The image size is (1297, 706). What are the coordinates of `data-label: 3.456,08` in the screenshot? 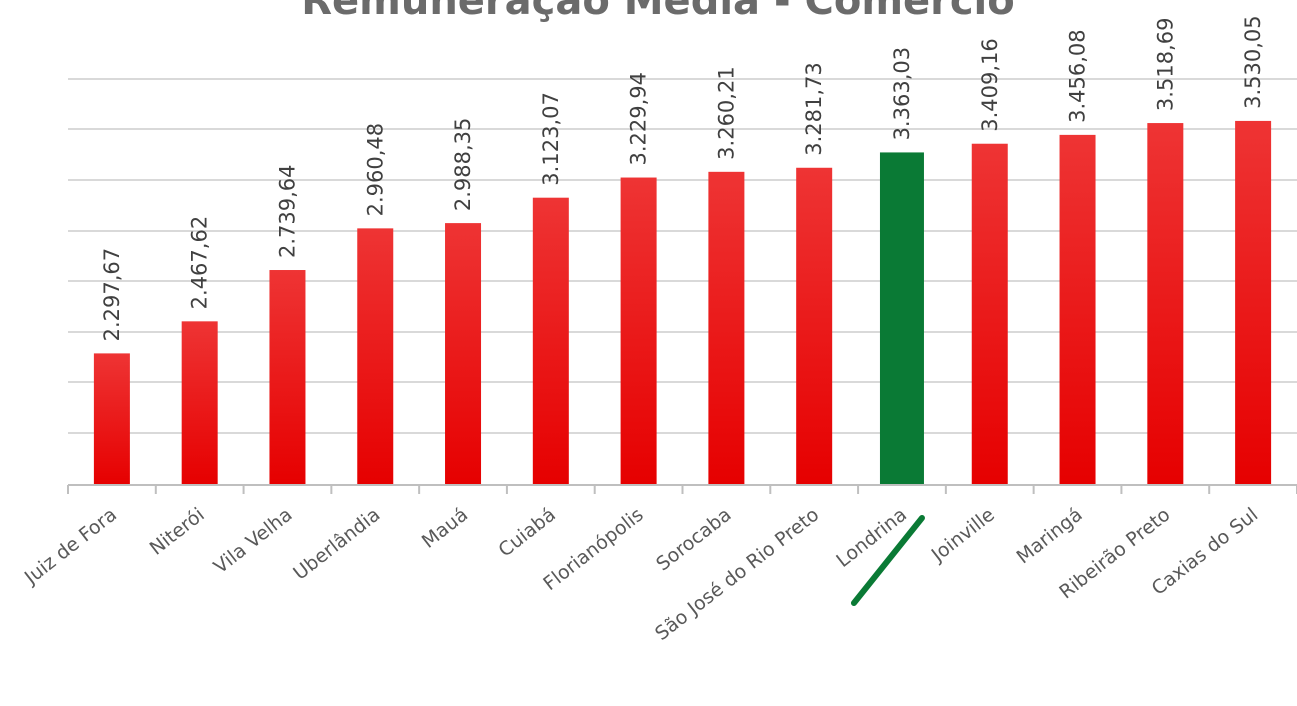 It's located at (1078, 76).